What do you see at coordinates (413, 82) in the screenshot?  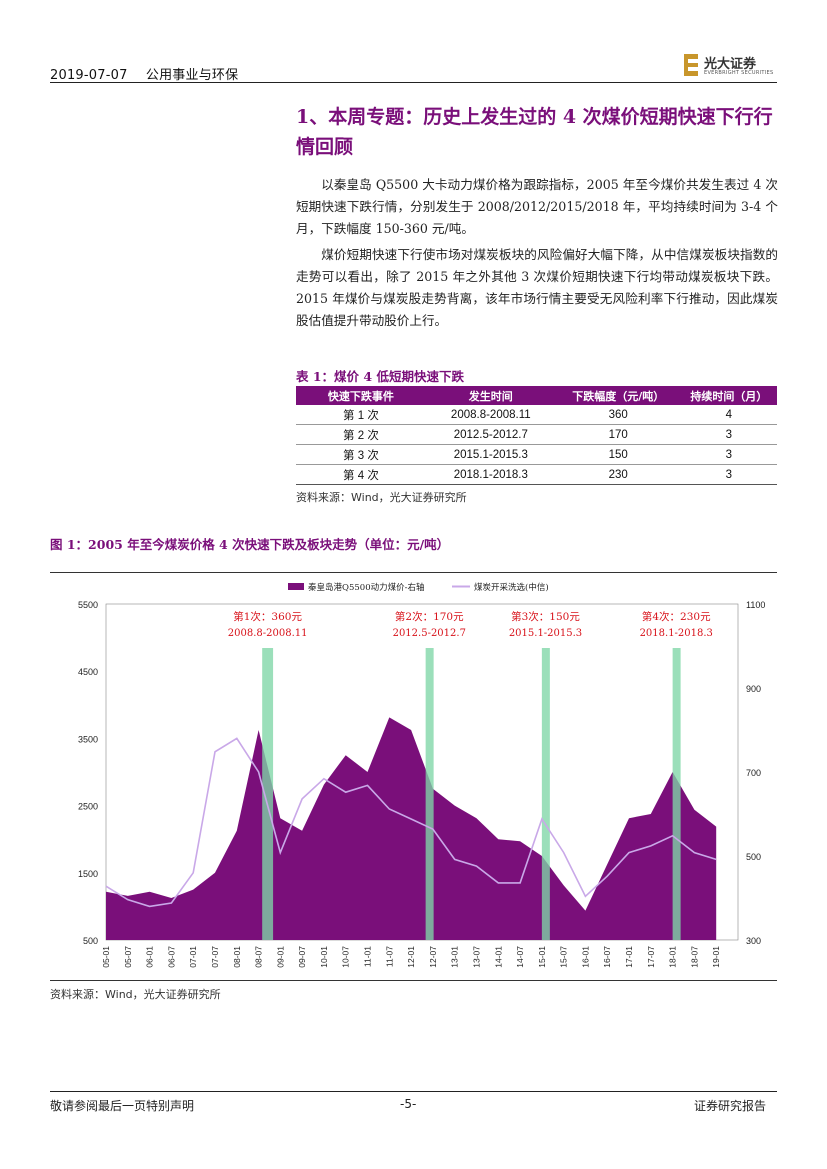 I see `header-divider` at bounding box center [413, 82].